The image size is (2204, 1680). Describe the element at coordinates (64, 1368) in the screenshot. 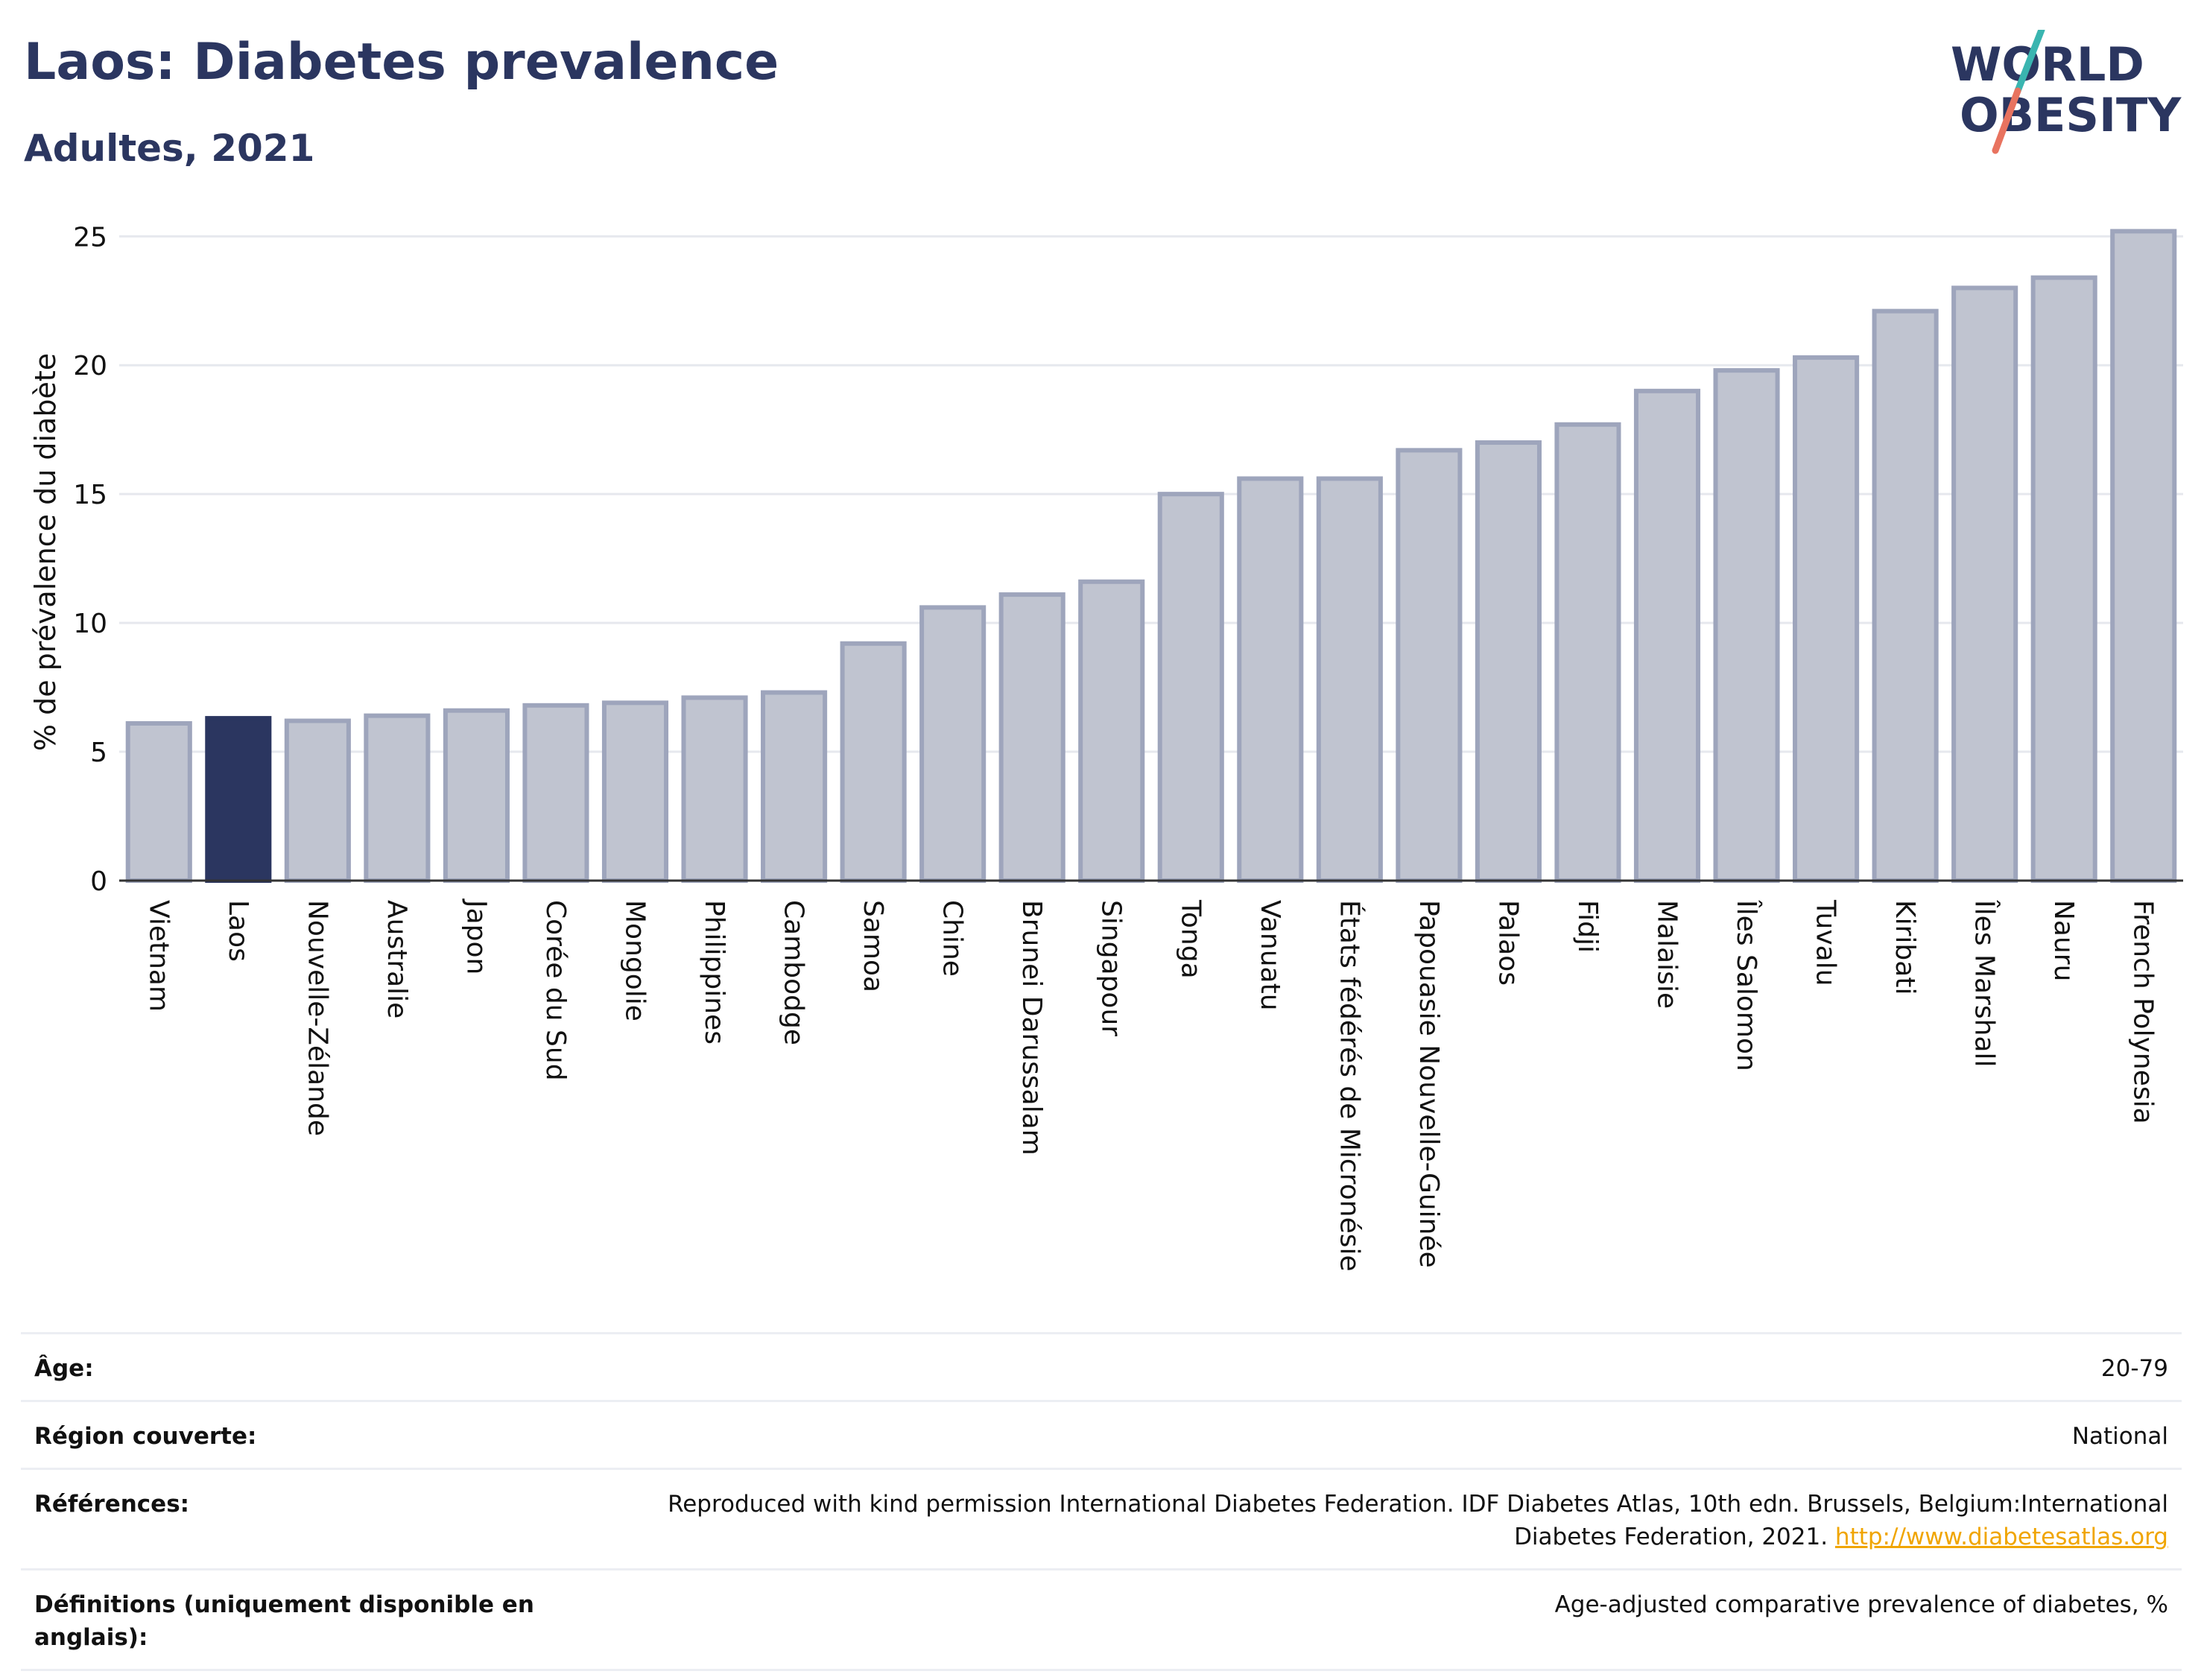

I see `age-label: Âge:` at that location.